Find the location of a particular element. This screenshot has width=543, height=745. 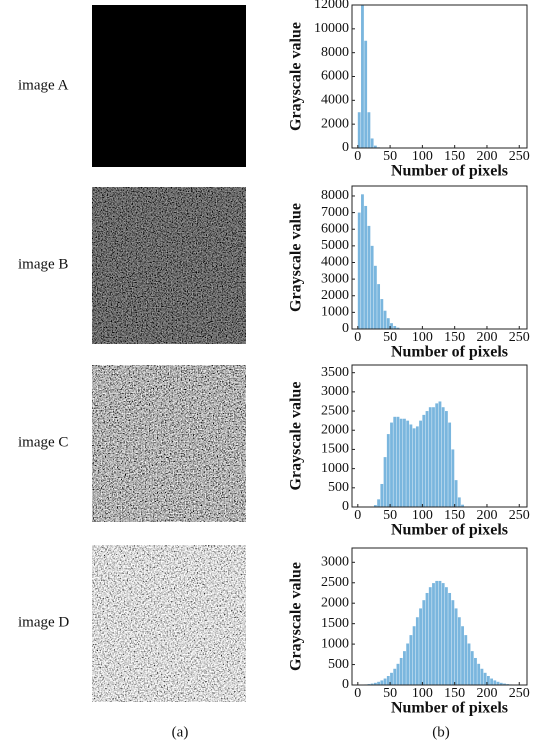

image-label: image B is located at coordinates (43, 264).